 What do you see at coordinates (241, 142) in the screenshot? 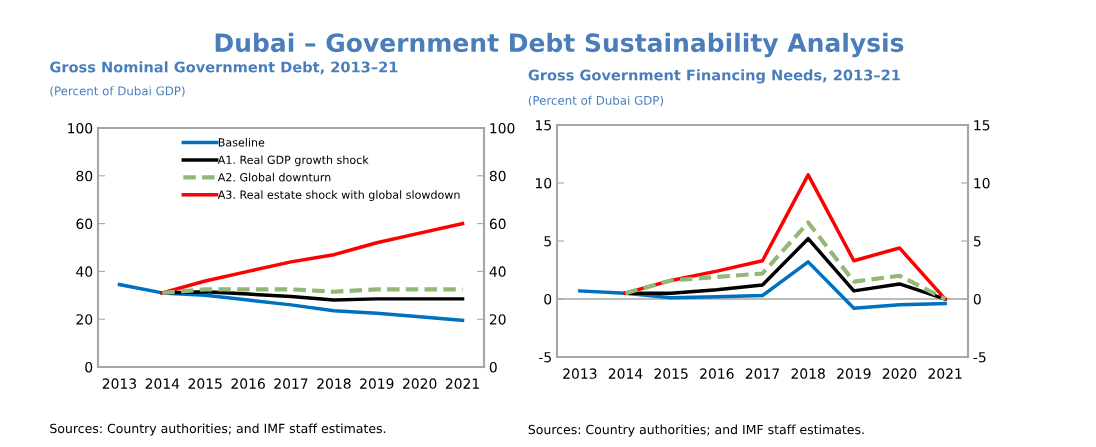
I see `legend-label: Baseline` at bounding box center [241, 142].